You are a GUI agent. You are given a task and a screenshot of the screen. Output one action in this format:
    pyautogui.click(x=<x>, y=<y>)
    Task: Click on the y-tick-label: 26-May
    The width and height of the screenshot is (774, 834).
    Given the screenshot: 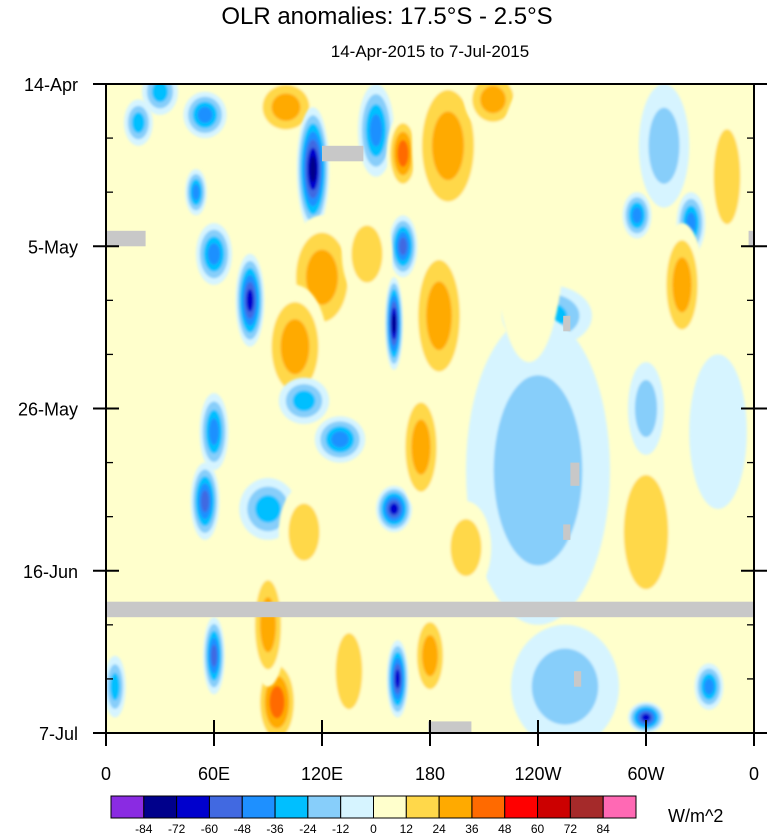 What is the action you would take?
    pyautogui.click(x=48, y=410)
    